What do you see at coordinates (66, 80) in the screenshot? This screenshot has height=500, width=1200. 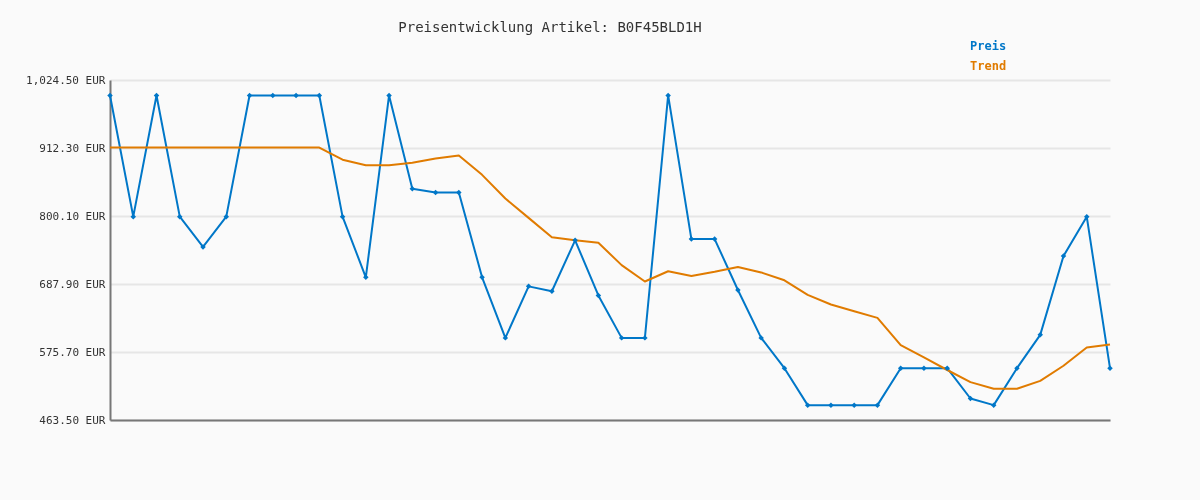 I see `y-tick-label: 1,024.50 EUR` at bounding box center [66, 80].